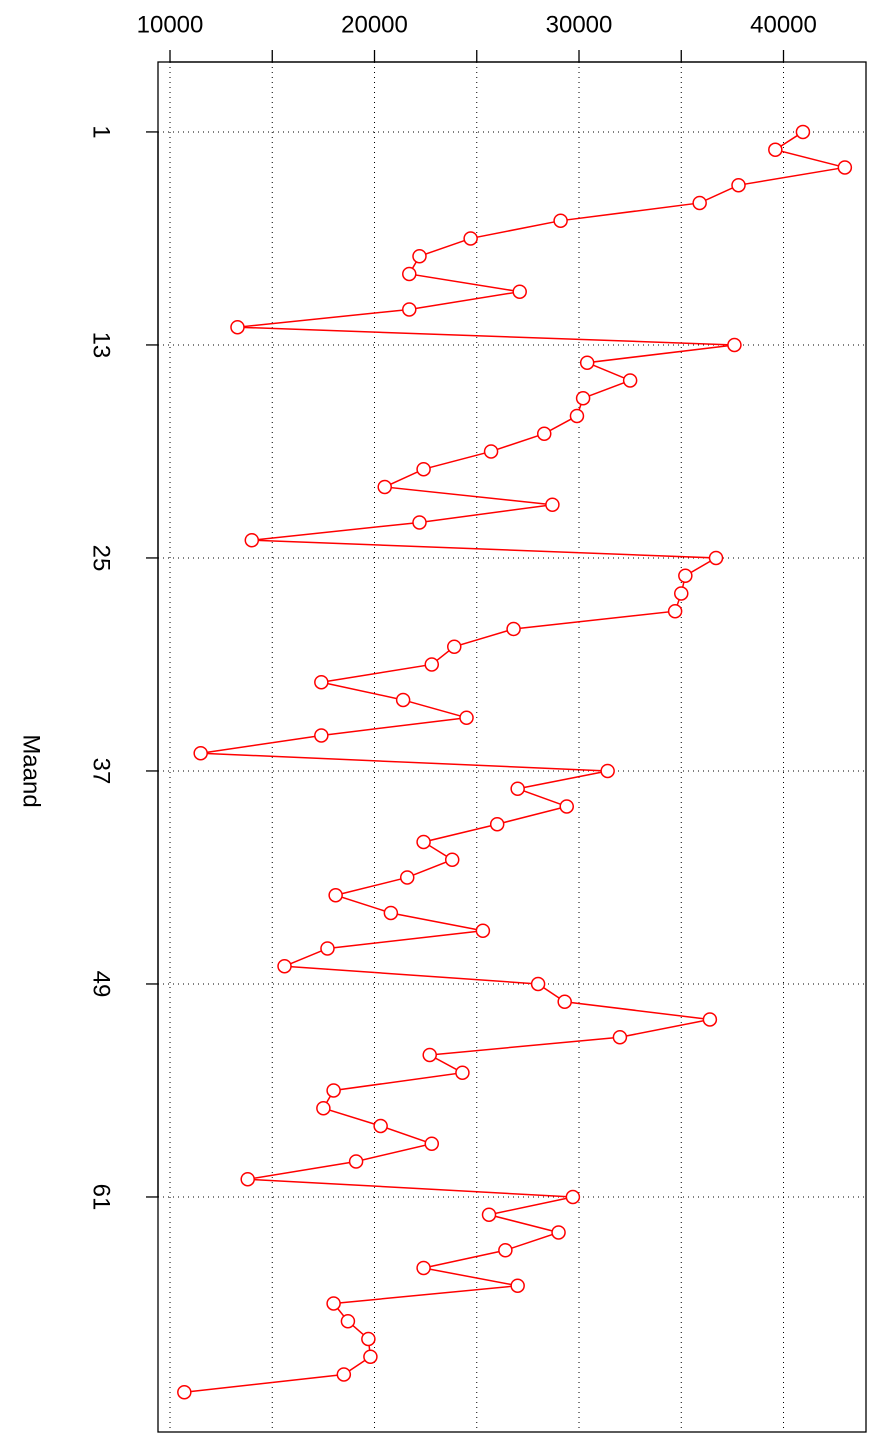 Image resolution: width=876 pixels, height=1442 pixels. Describe the element at coordinates (101, 558) in the screenshot. I see `month-tick-label: 25` at that location.